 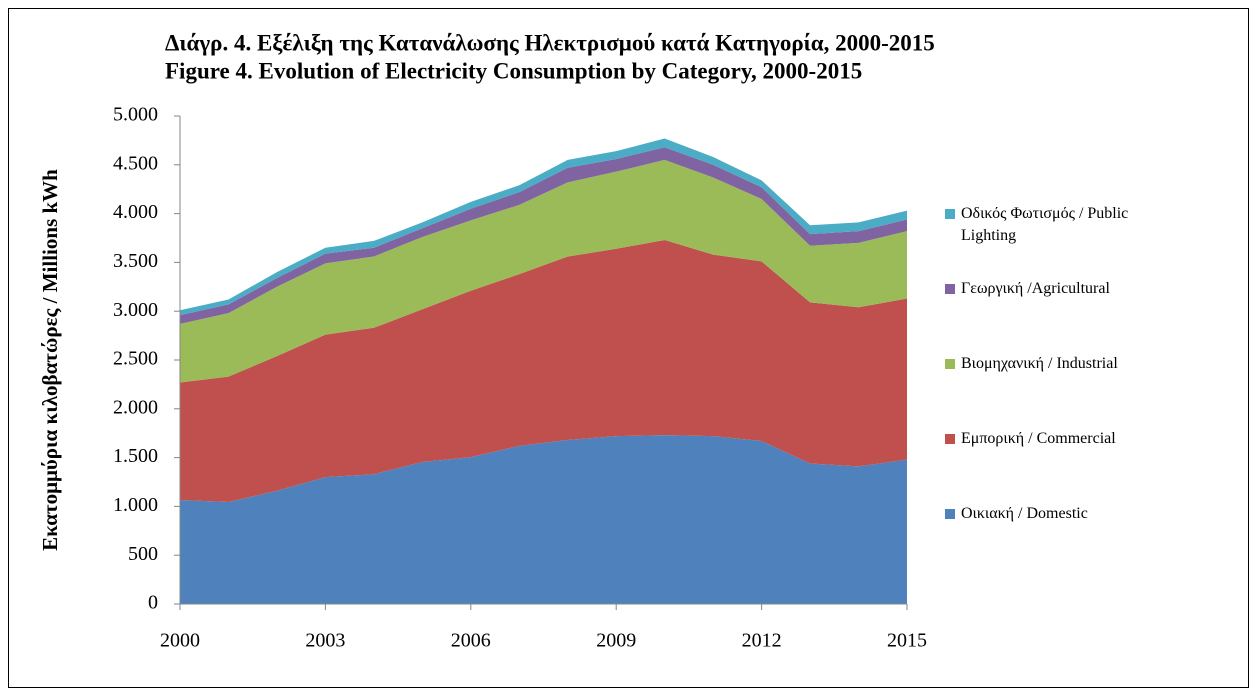 I want to click on legend-label: Οικιακή / Domestic, so click(x=1024, y=513).